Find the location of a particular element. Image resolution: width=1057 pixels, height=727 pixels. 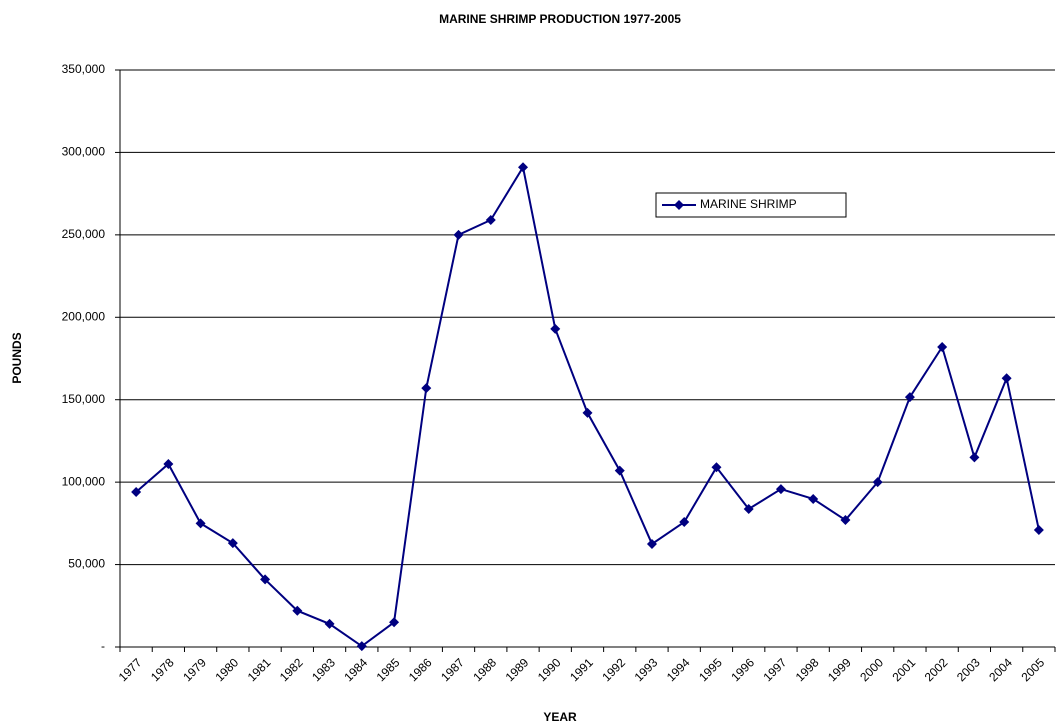

x-tick-label: 2003 is located at coordinates (968, 669).